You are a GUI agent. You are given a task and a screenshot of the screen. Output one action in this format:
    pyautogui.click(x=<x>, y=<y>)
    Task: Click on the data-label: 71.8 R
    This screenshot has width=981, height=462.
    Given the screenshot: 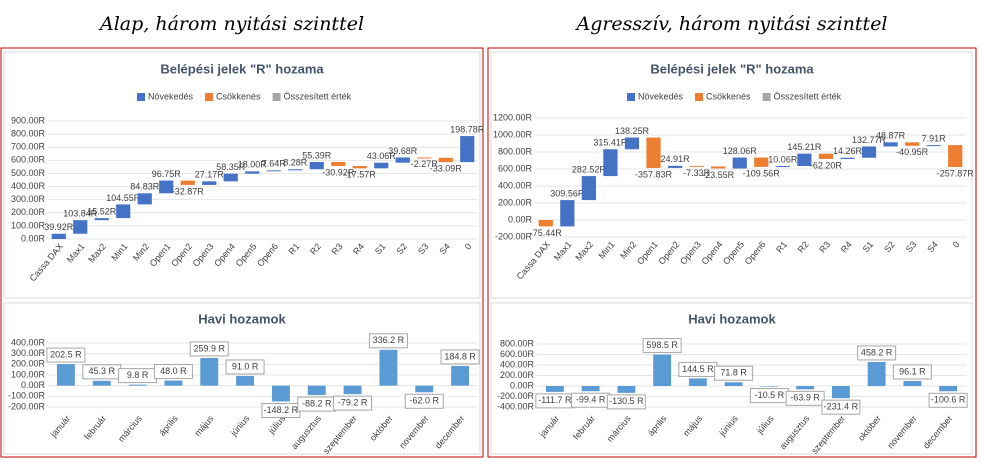 What is the action you would take?
    pyautogui.click(x=733, y=373)
    